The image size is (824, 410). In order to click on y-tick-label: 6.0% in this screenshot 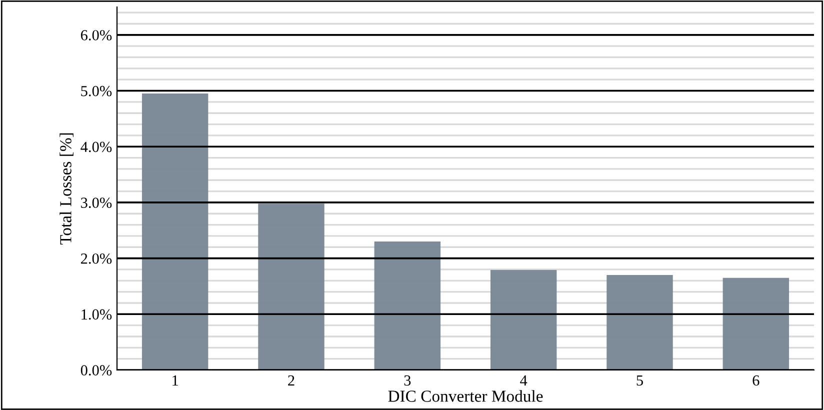, I will do `click(96, 35)`.